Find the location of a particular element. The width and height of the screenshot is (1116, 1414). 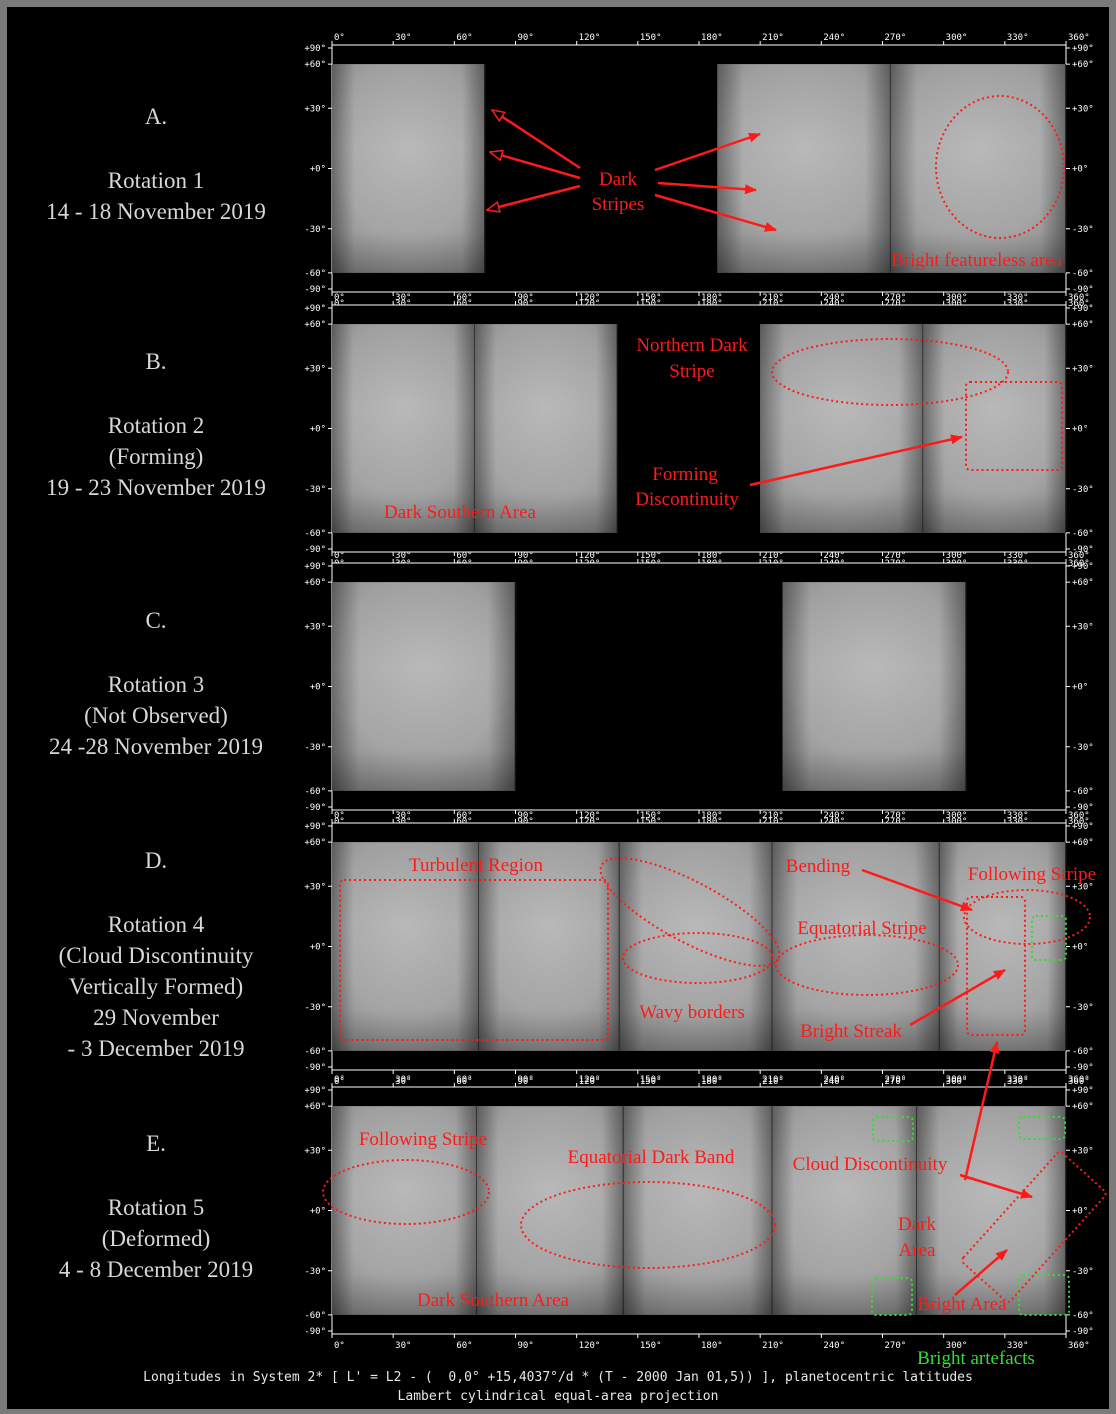

equatorial-dark-band-ellipse is located at coordinates (648, 1225).